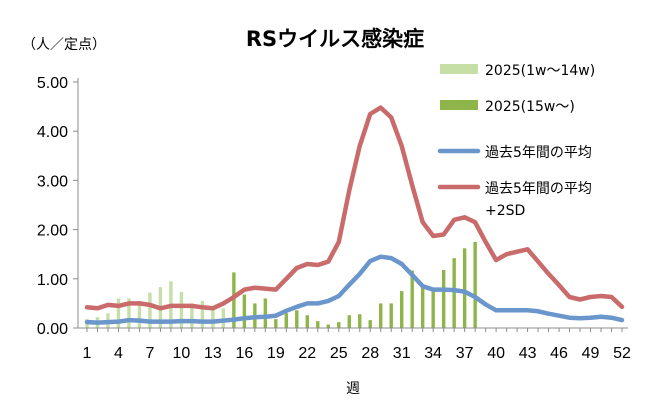 This screenshot has height=405, width=660. Describe the element at coordinates (530, 107) in the screenshot. I see `legend-label: 2025(15w～)` at that location.